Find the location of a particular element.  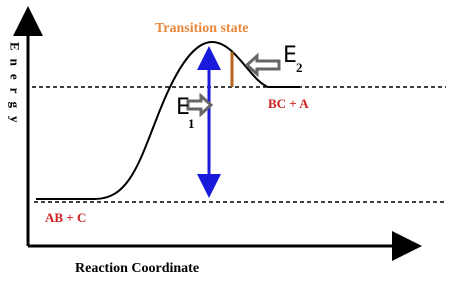

e1-pointer is located at coordinates (200, 105).